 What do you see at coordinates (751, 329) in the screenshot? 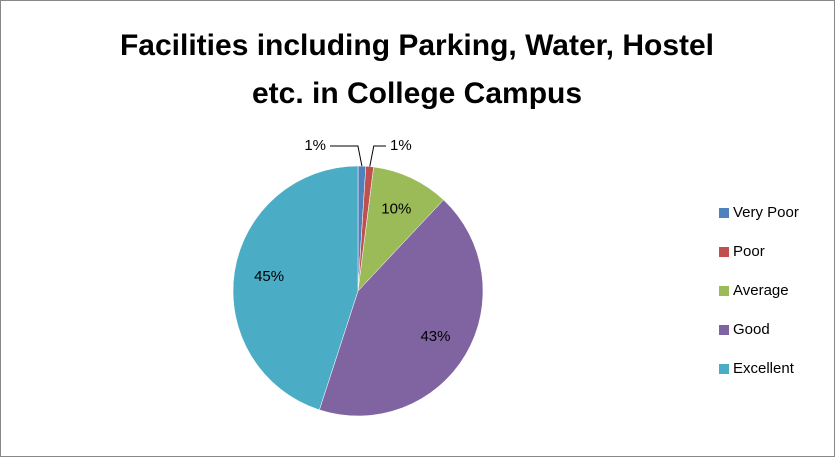
I see `legend-label: Good` at bounding box center [751, 329].